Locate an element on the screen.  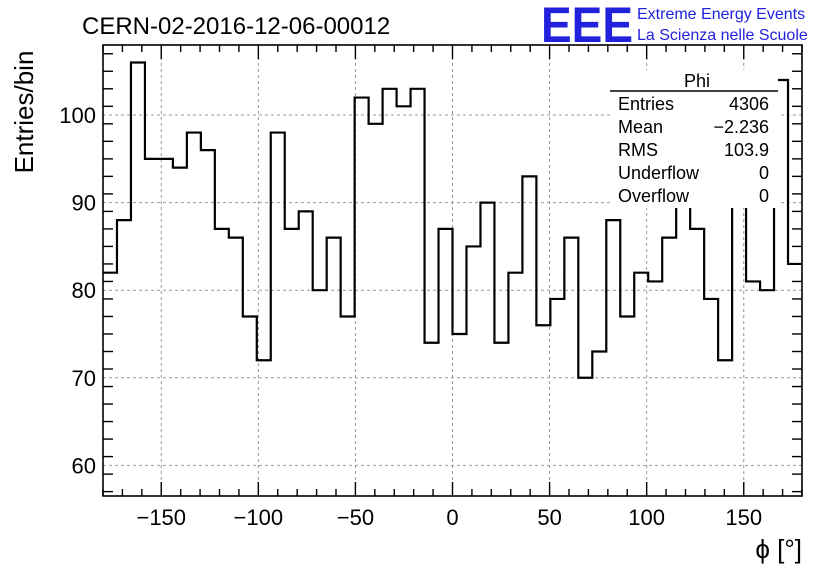
stats-value-underflow: 0 is located at coordinates (764, 173).